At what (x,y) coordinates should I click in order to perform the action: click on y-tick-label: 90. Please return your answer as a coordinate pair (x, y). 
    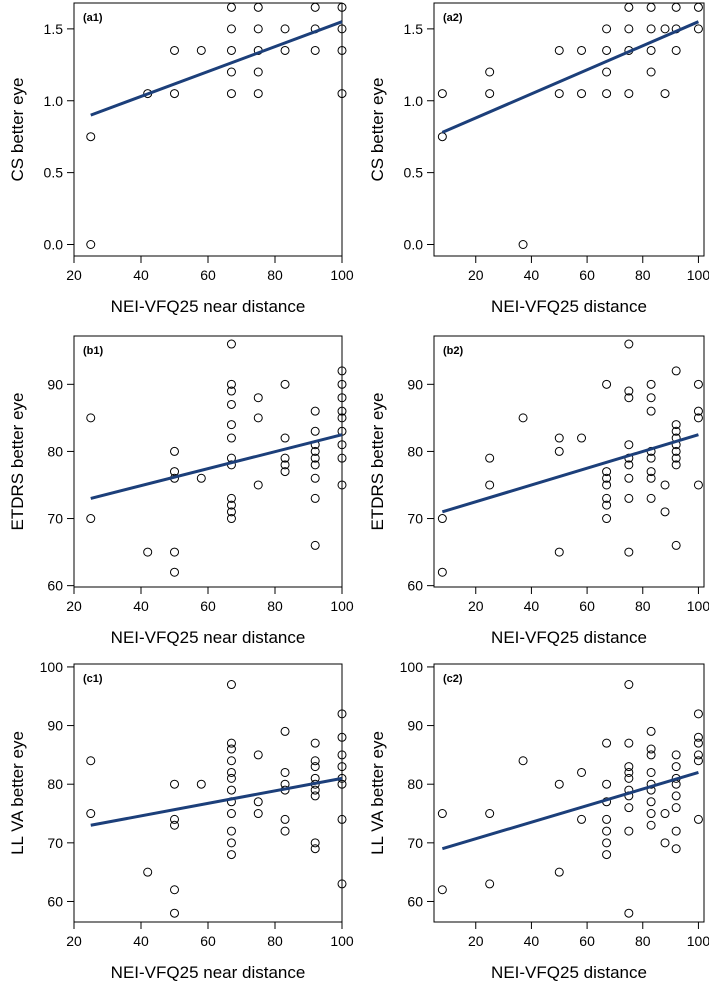
    Looking at the image, I should click on (55, 726).